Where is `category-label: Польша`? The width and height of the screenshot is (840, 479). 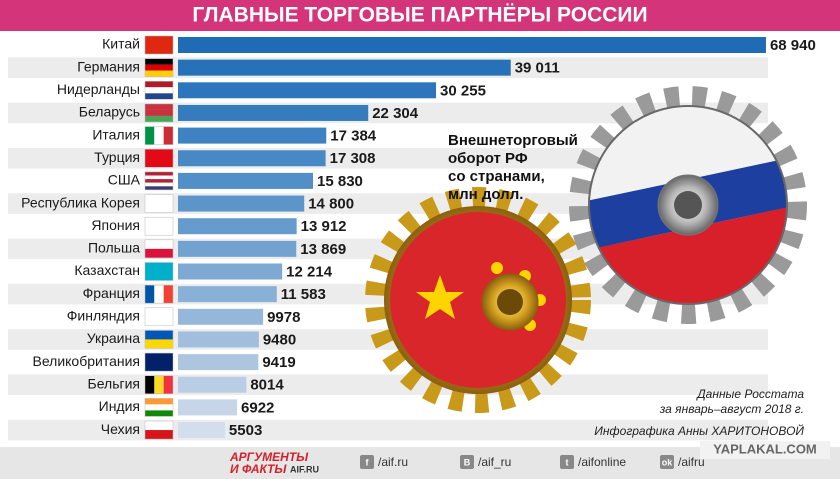
category-label: Польша is located at coordinates (114, 248).